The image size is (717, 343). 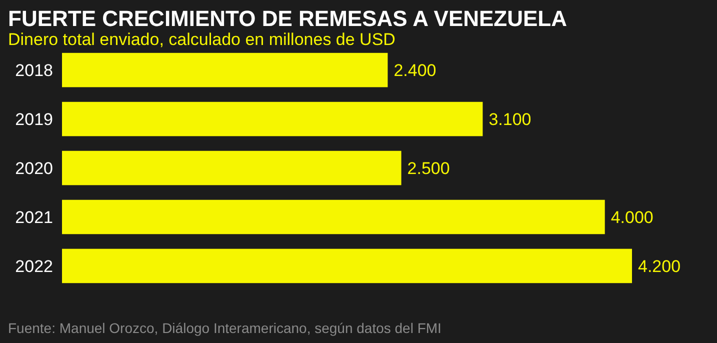 What do you see at coordinates (225, 328) in the screenshot?
I see `source-note: Fuente: Manuel Orozco, Diálogo Interamericano, según datos del FMI` at bounding box center [225, 328].